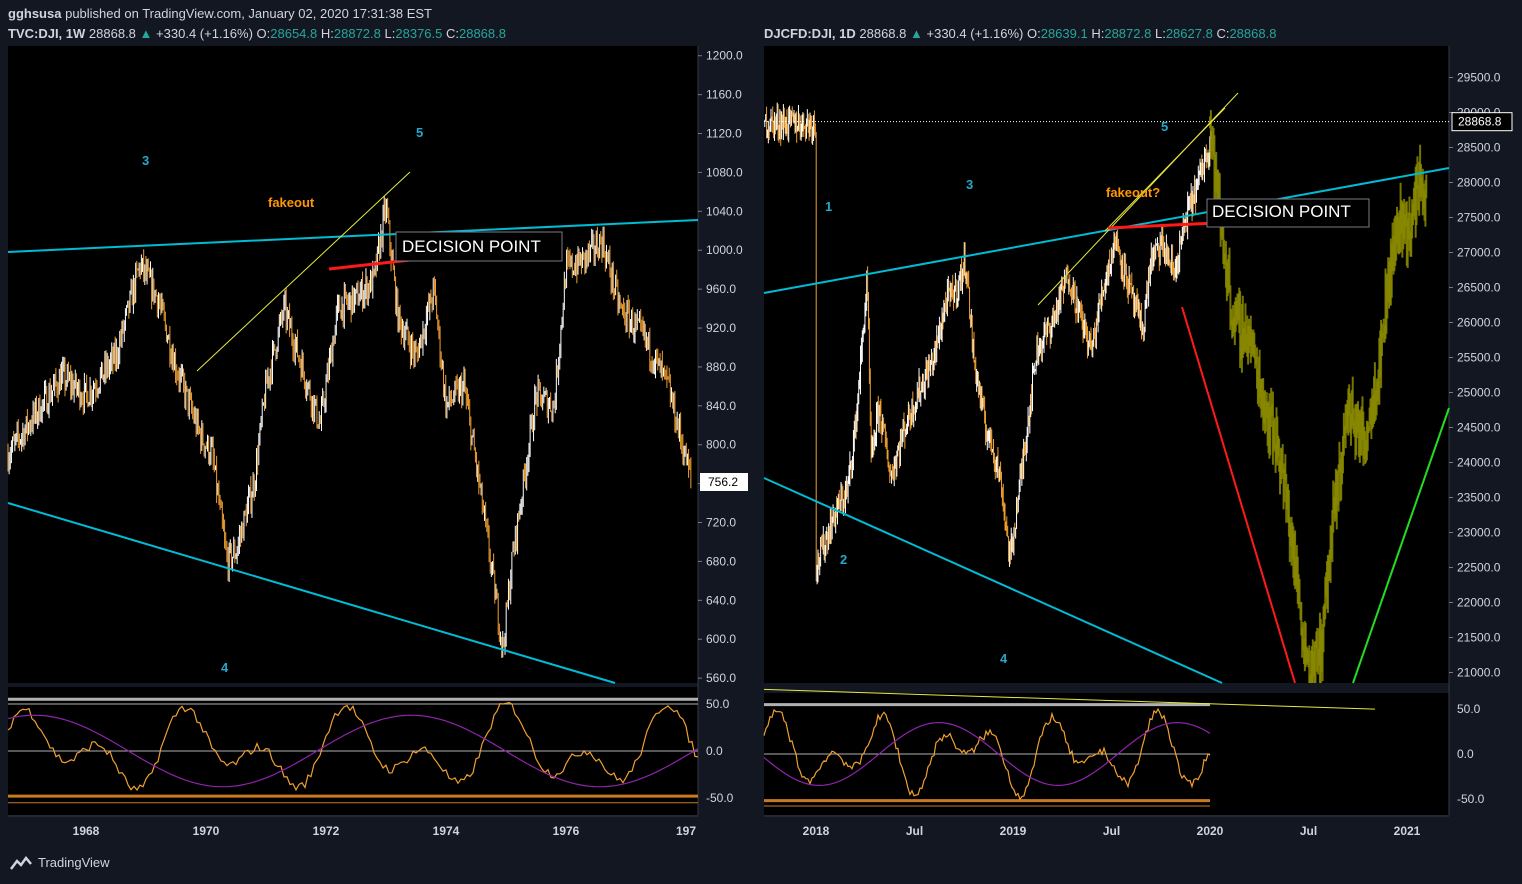  Describe the element at coordinates (724, 56) in the screenshot. I see `y-tick-label: 1200.0` at that location.